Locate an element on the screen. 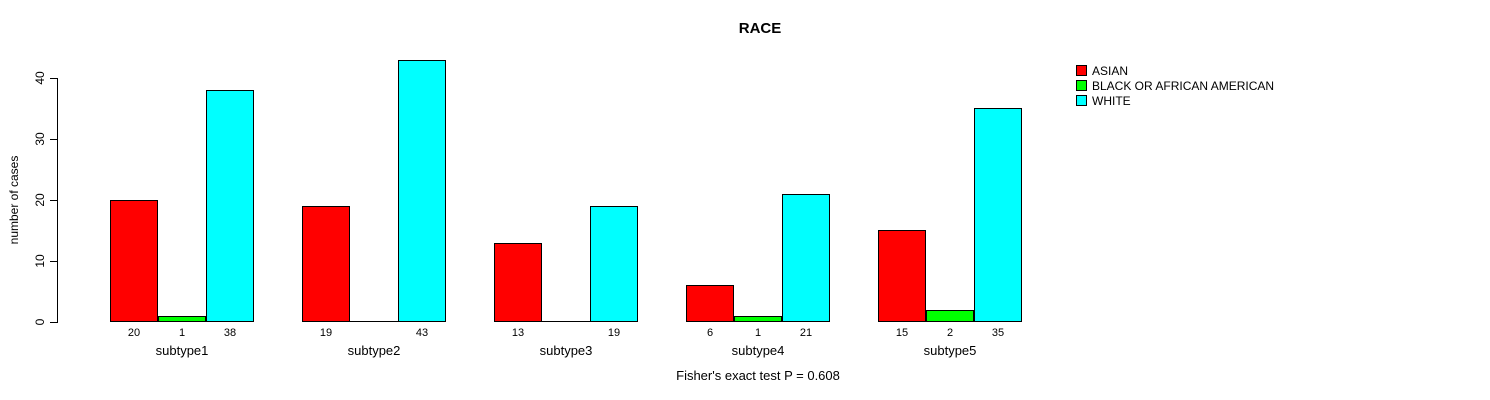 This screenshot has height=400, width=1490. category-label: subtype1 is located at coordinates (182, 350).